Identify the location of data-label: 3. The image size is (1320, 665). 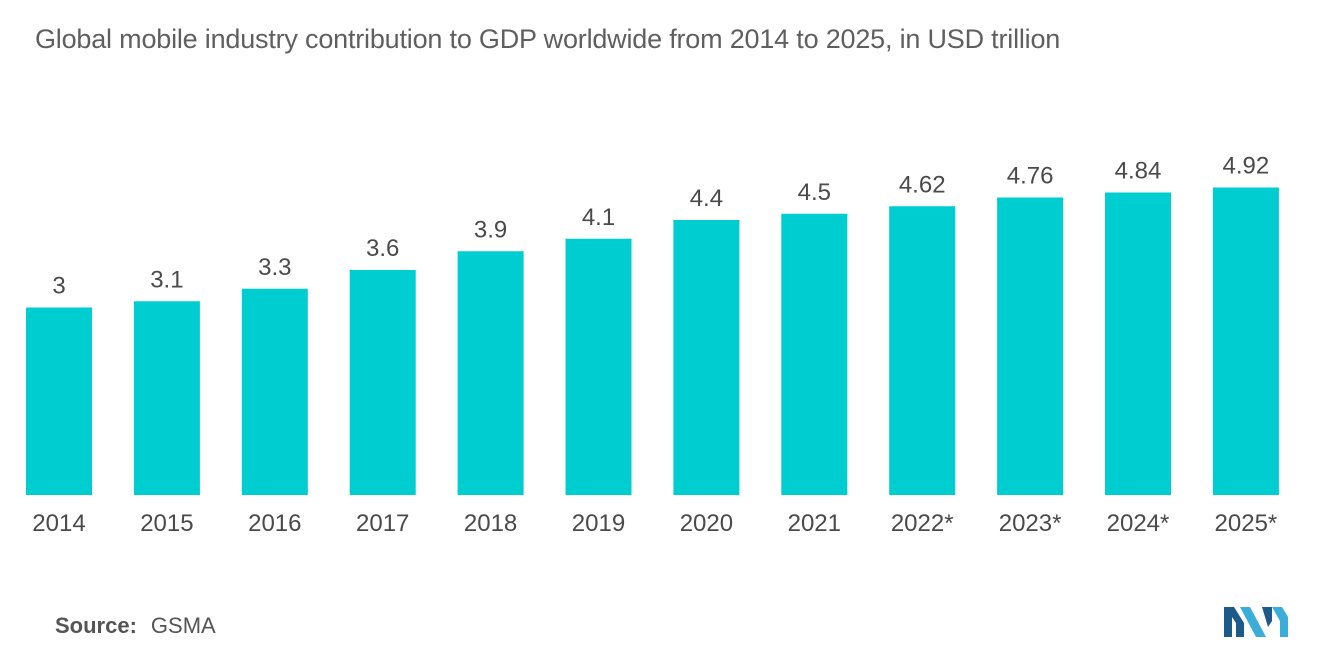
(58, 286).